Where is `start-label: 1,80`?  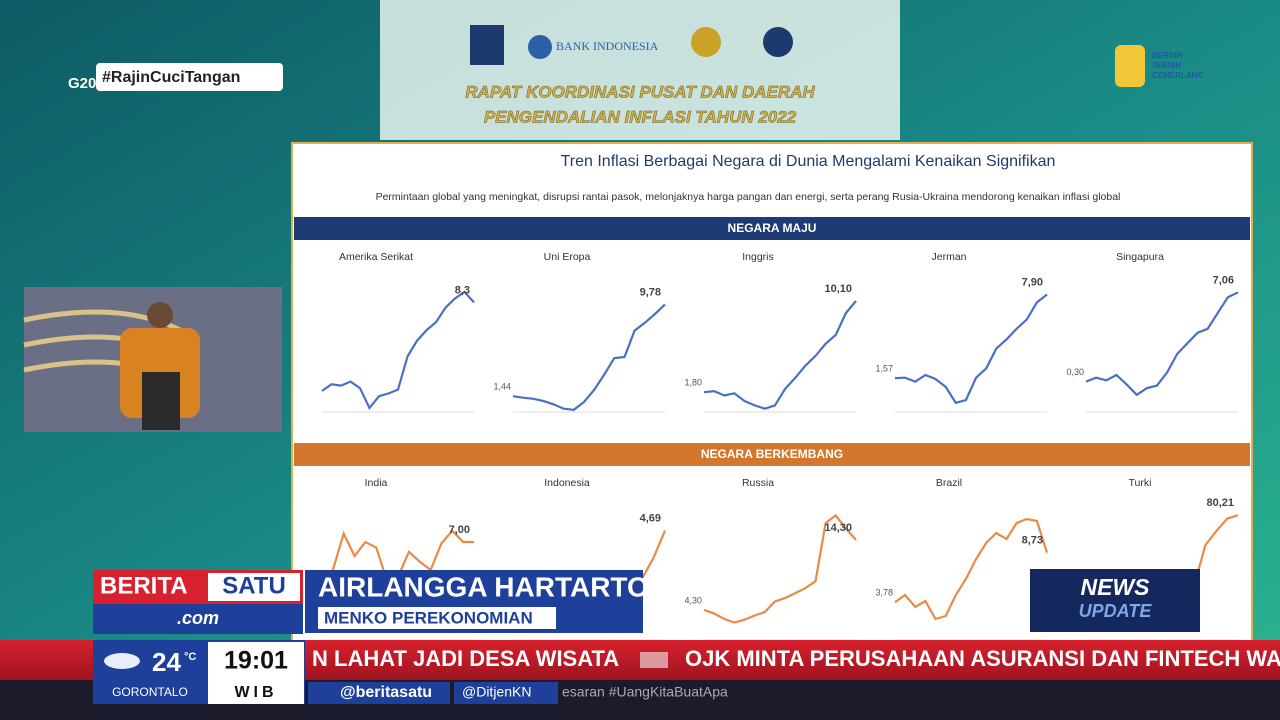
start-label: 1,80 is located at coordinates (693, 383).